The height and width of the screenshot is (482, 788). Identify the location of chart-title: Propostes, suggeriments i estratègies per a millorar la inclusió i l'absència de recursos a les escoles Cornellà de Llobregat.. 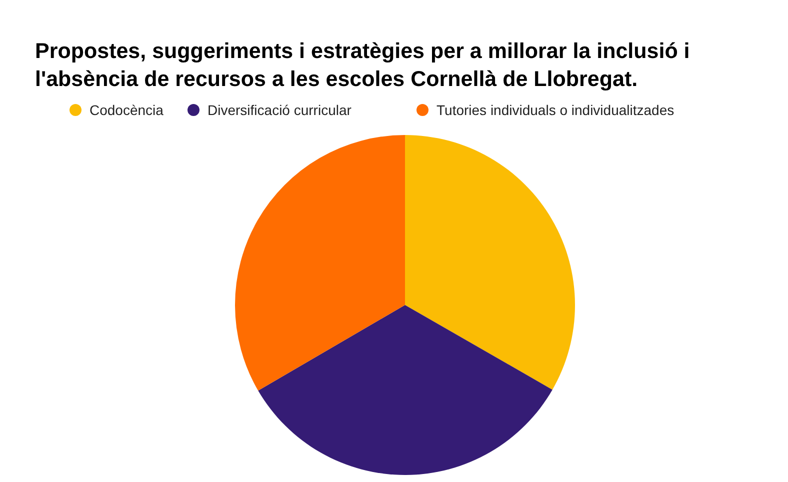
(362, 65).